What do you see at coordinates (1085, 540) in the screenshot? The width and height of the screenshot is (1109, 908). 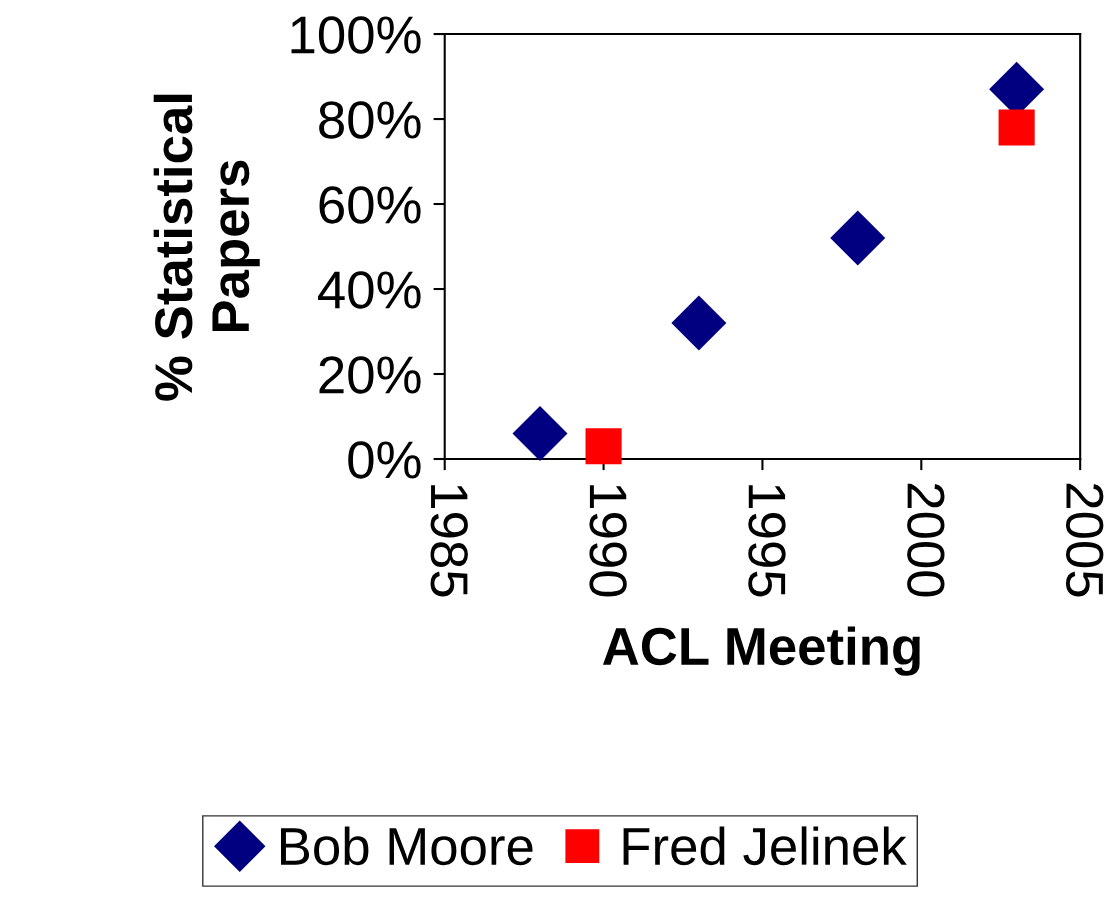 I see `x-tick-label: 2005` at bounding box center [1085, 540].